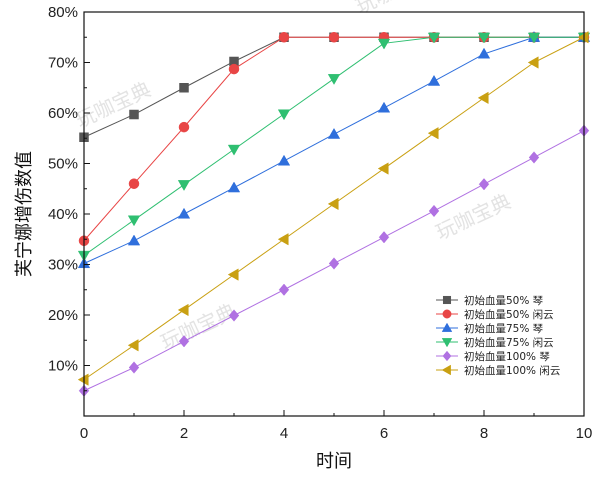  I want to click on y-tick-label: 20%, so click(63, 315).